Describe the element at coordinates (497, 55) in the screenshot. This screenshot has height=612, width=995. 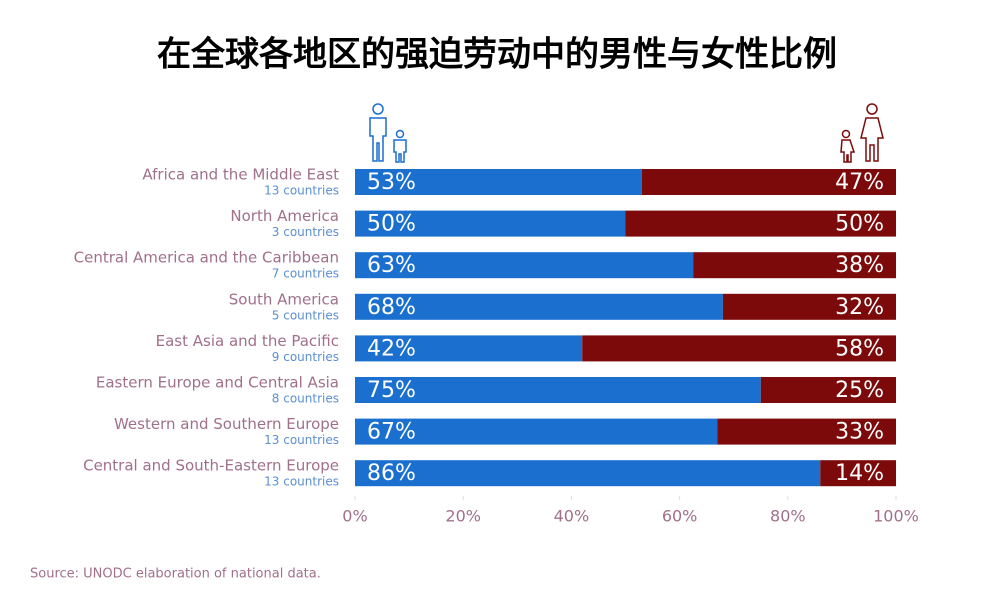
I see `chart-title: 在全球各地区的强迫劳动中的男性与女性比例` at that location.